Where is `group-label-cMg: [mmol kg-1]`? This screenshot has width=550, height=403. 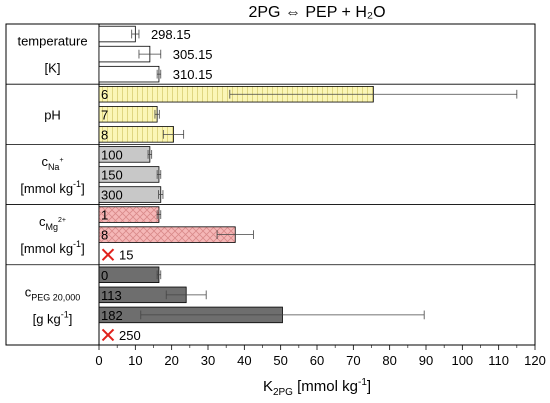 group-label-cMg: [mmol kg-1] is located at coordinates (52, 247).